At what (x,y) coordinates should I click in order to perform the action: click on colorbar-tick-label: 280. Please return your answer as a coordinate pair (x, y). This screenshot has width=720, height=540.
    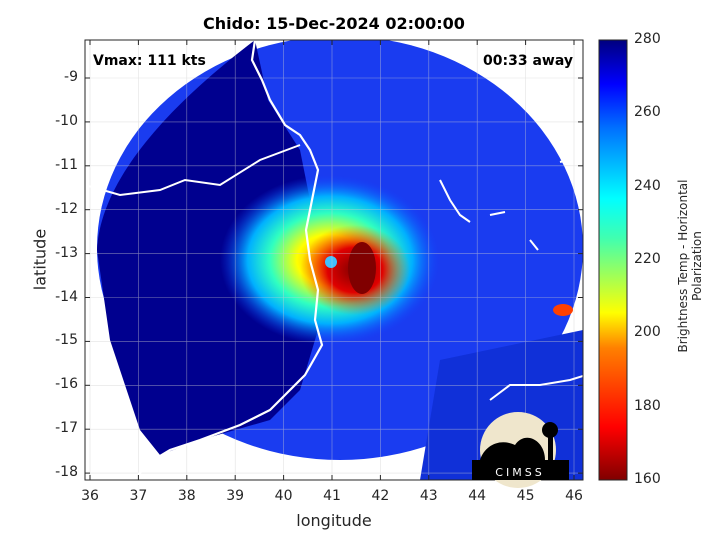
    Looking at the image, I should click on (647, 39).